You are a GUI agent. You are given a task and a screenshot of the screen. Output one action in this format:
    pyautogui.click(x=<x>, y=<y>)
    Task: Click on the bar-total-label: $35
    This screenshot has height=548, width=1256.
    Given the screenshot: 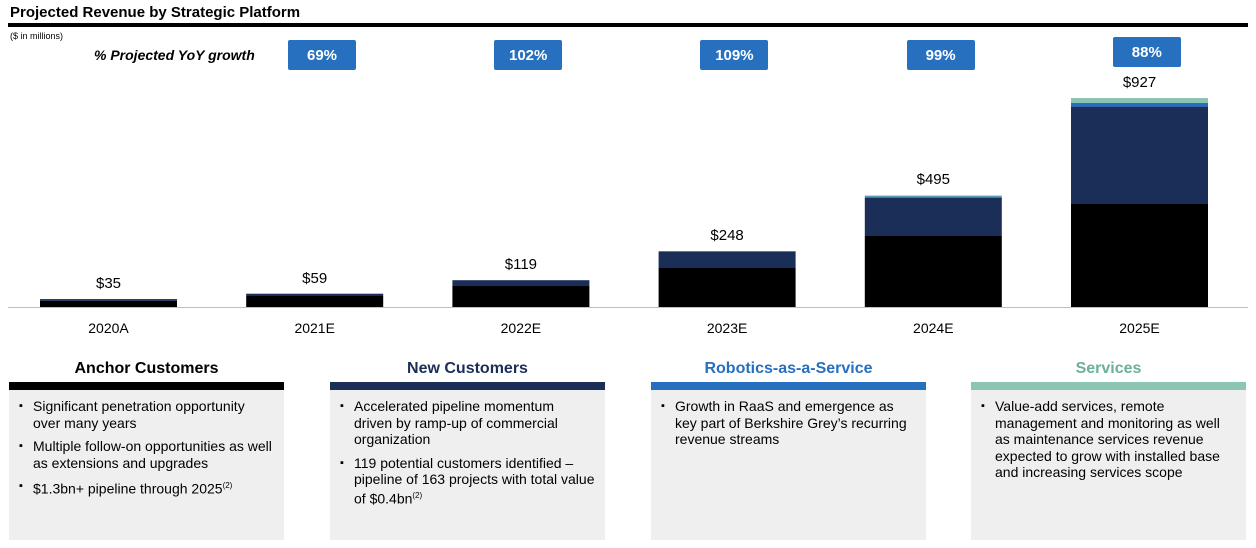 What is the action you would take?
    pyautogui.click(x=108, y=284)
    